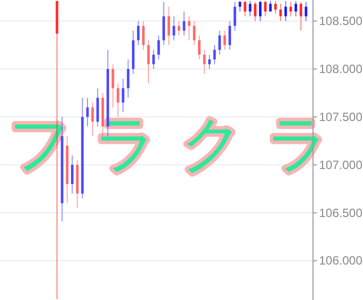 Image resolution: width=363 pixels, height=300 pixels. Describe the element at coordinates (341, 69) in the screenshot. I see `y-tick-label: 108.000` at that location.